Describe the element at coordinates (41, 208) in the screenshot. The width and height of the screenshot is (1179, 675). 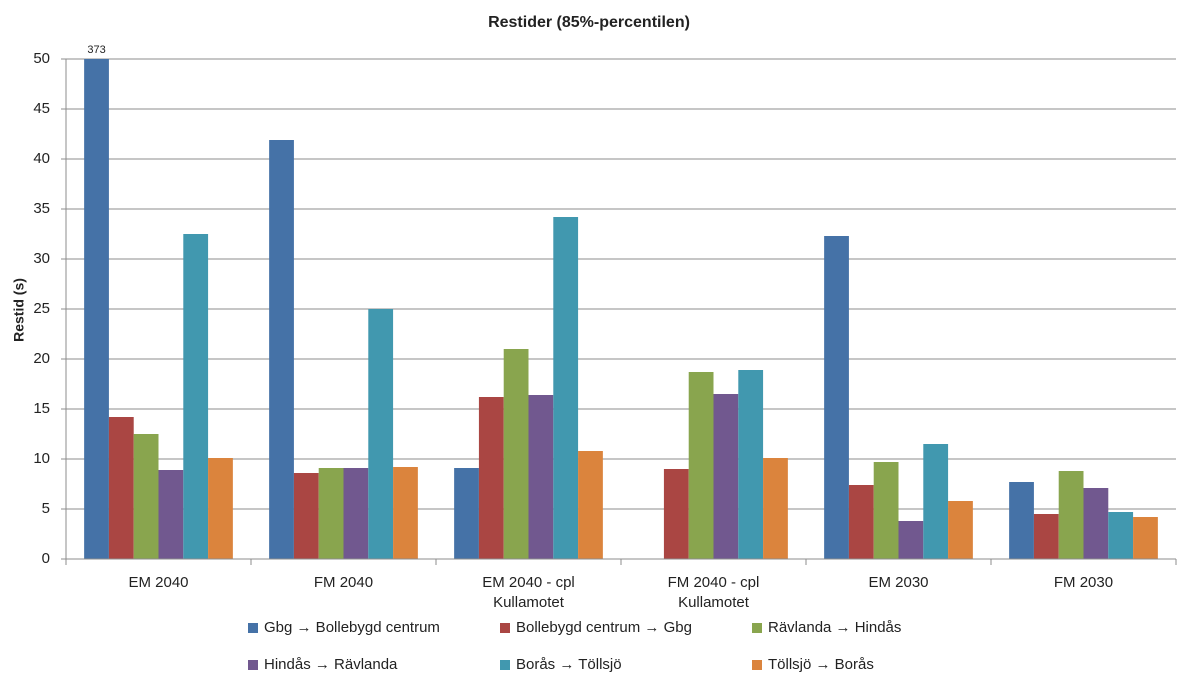
I see `y-tick-label: 35` at that location.